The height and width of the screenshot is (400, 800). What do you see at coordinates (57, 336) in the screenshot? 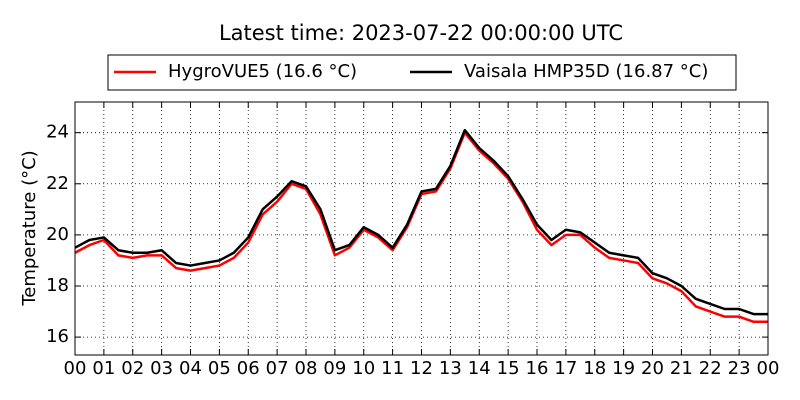
I see `y-tick-label: 16` at bounding box center [57, 336].